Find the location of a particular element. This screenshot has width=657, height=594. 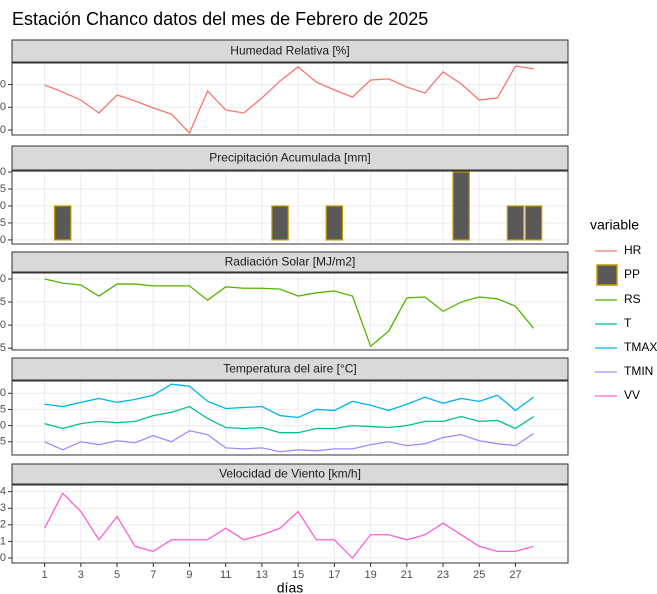

y-tick-label: 70 is located at coordinates (3, 107).